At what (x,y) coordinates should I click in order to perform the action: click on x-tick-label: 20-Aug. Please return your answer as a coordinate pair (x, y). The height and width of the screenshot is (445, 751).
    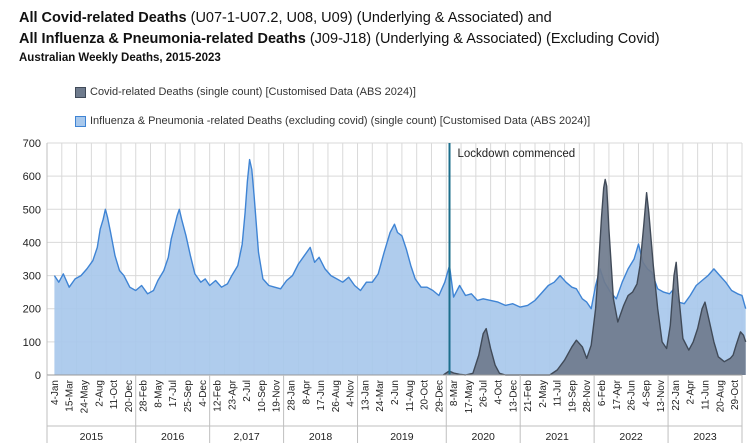
    Looking at the image, I should click on (720, 396).